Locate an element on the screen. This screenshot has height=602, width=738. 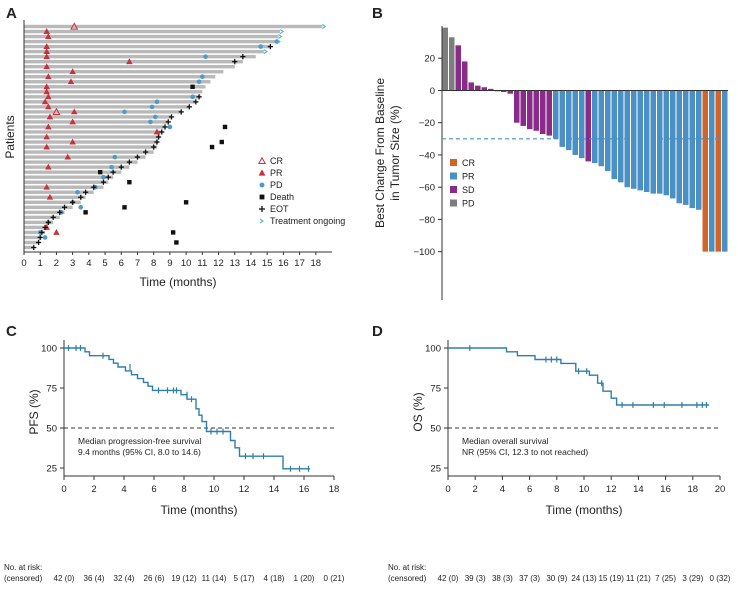
legend-label-death: Death is located at coordinates (282, 197).